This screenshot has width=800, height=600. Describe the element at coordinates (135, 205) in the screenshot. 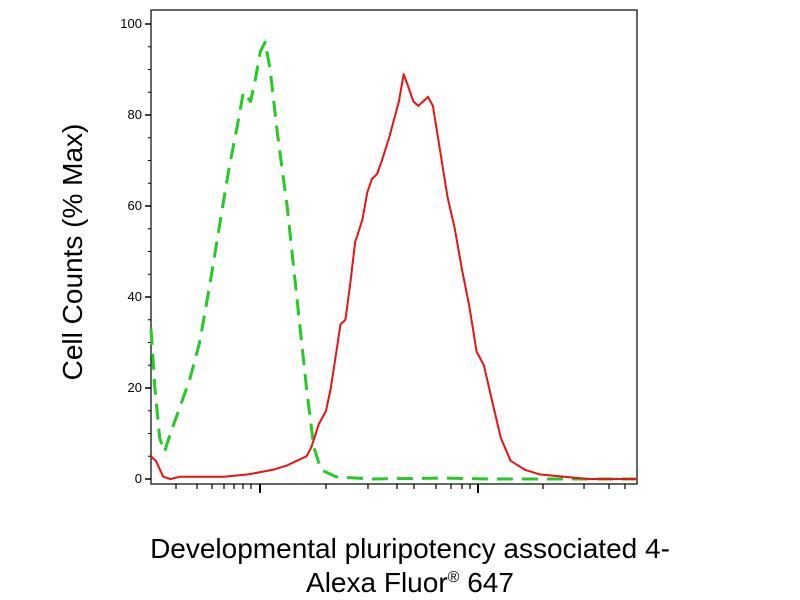

I see `y-tick-label: 60` at that location.